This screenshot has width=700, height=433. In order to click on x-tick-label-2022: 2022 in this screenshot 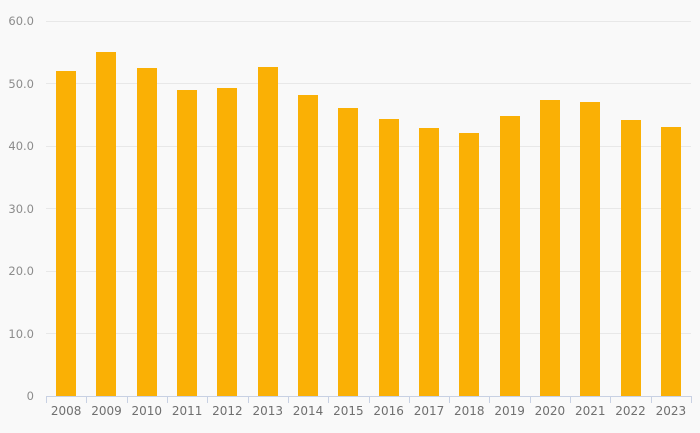, I will do `click(630, 411)`.